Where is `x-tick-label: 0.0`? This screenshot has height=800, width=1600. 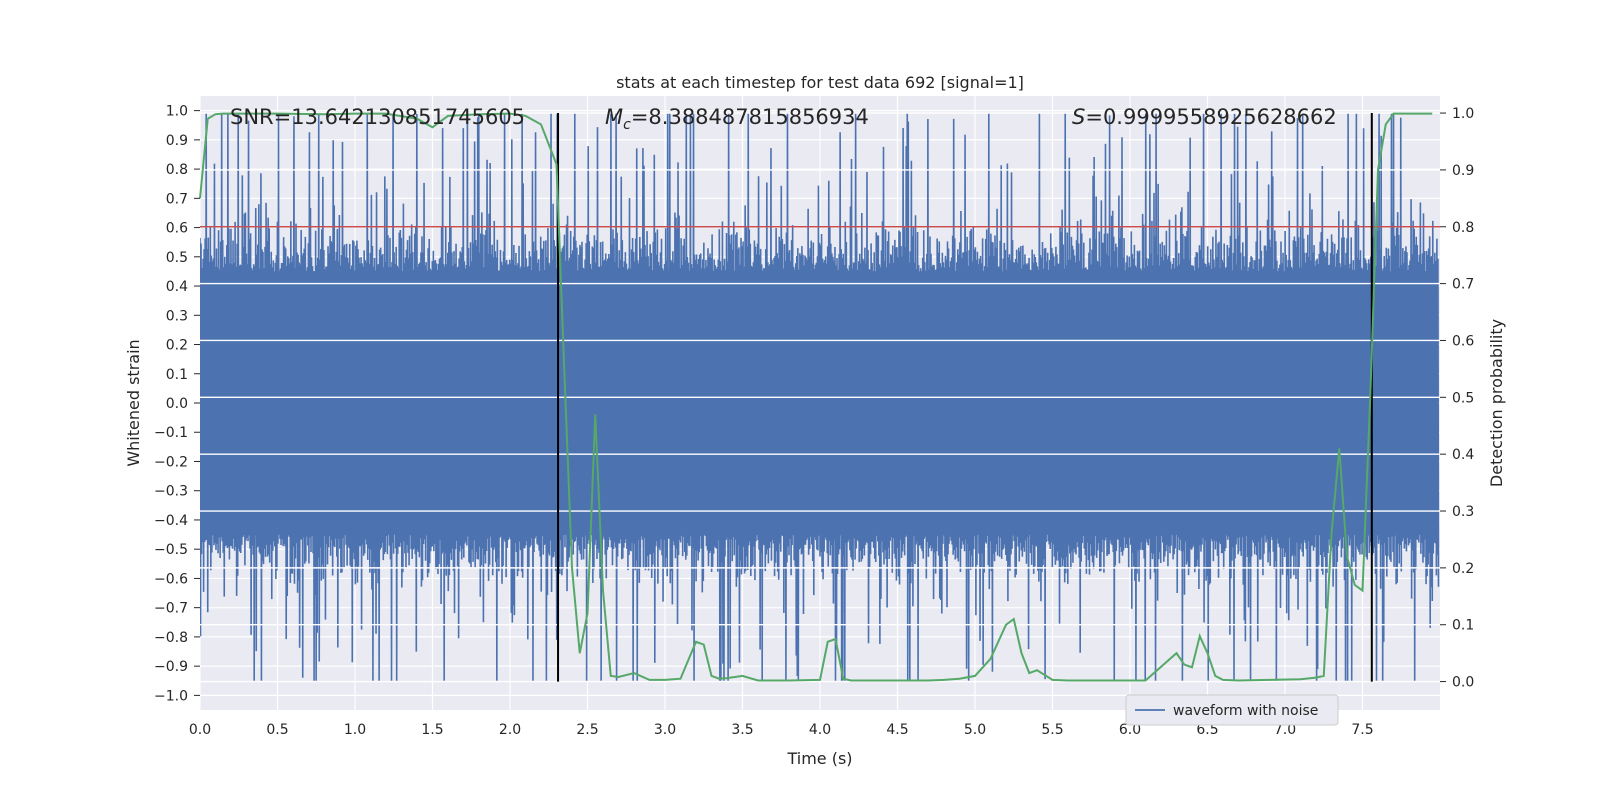 x-tick-label: 0.0 is located at coordinates (200, 730).